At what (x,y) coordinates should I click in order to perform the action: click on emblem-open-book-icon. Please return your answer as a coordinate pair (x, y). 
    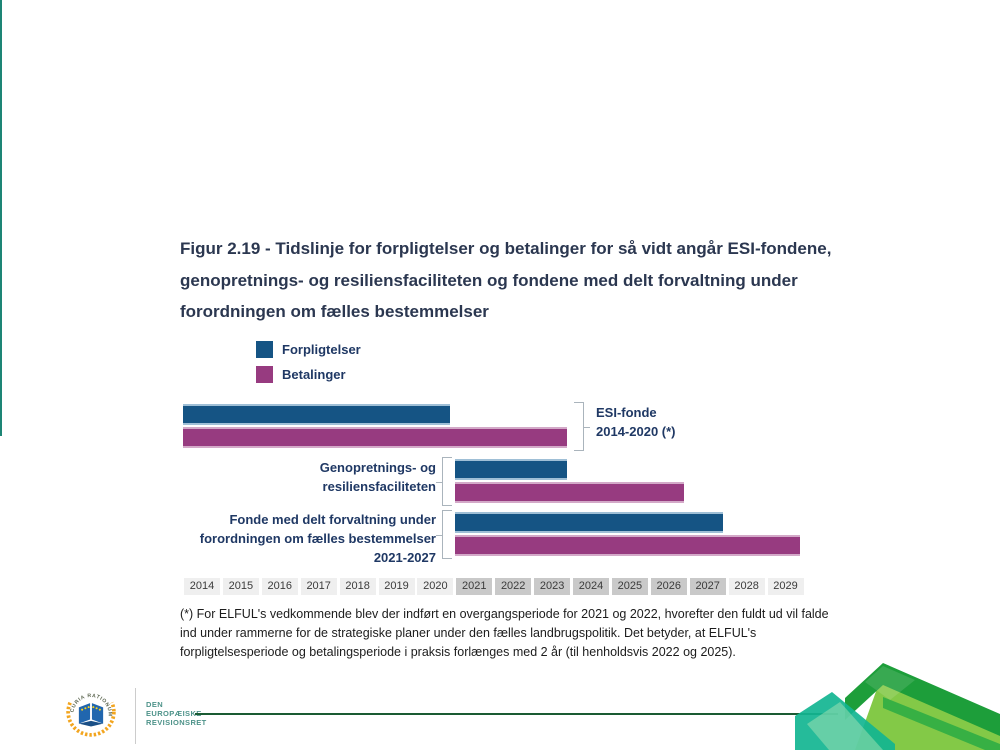
    Looking at the image, I should click on (91, 715).